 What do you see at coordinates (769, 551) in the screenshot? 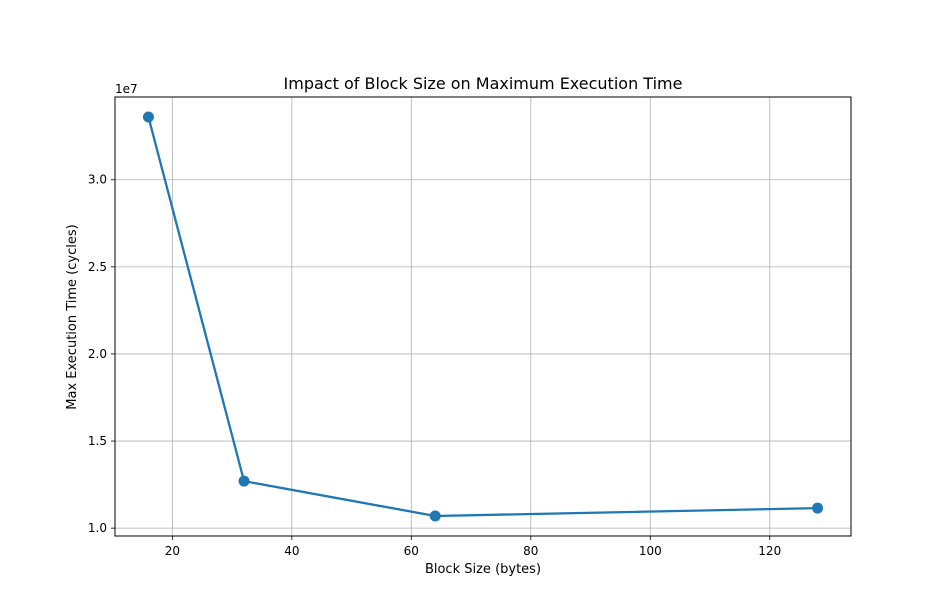
I see `x-tick-label: 120` at bounding box center [769, 551].